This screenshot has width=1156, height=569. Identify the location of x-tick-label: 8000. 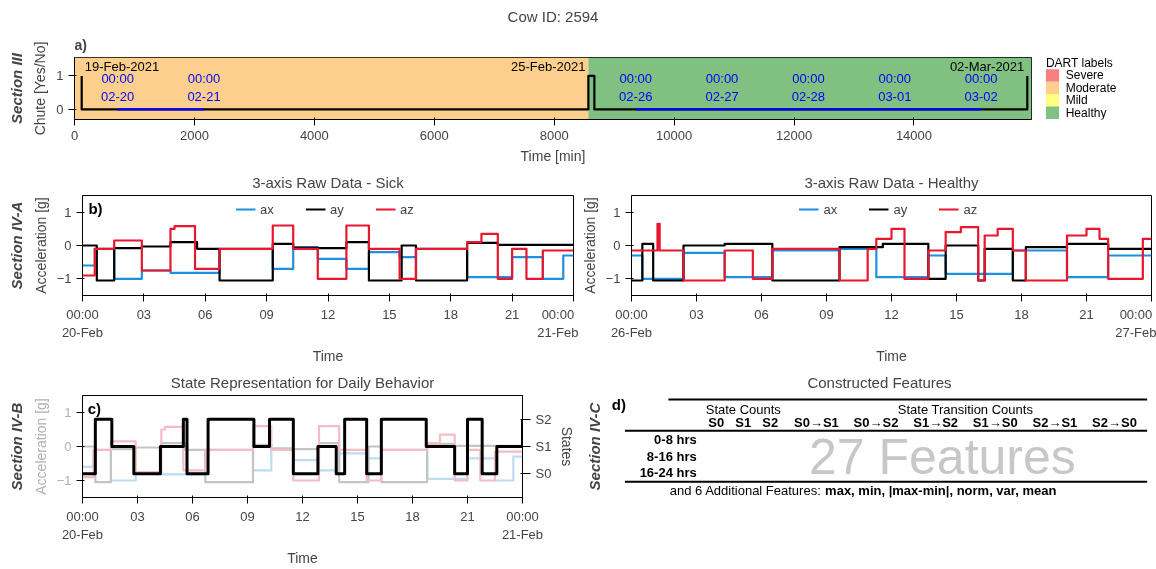
(554, 135).